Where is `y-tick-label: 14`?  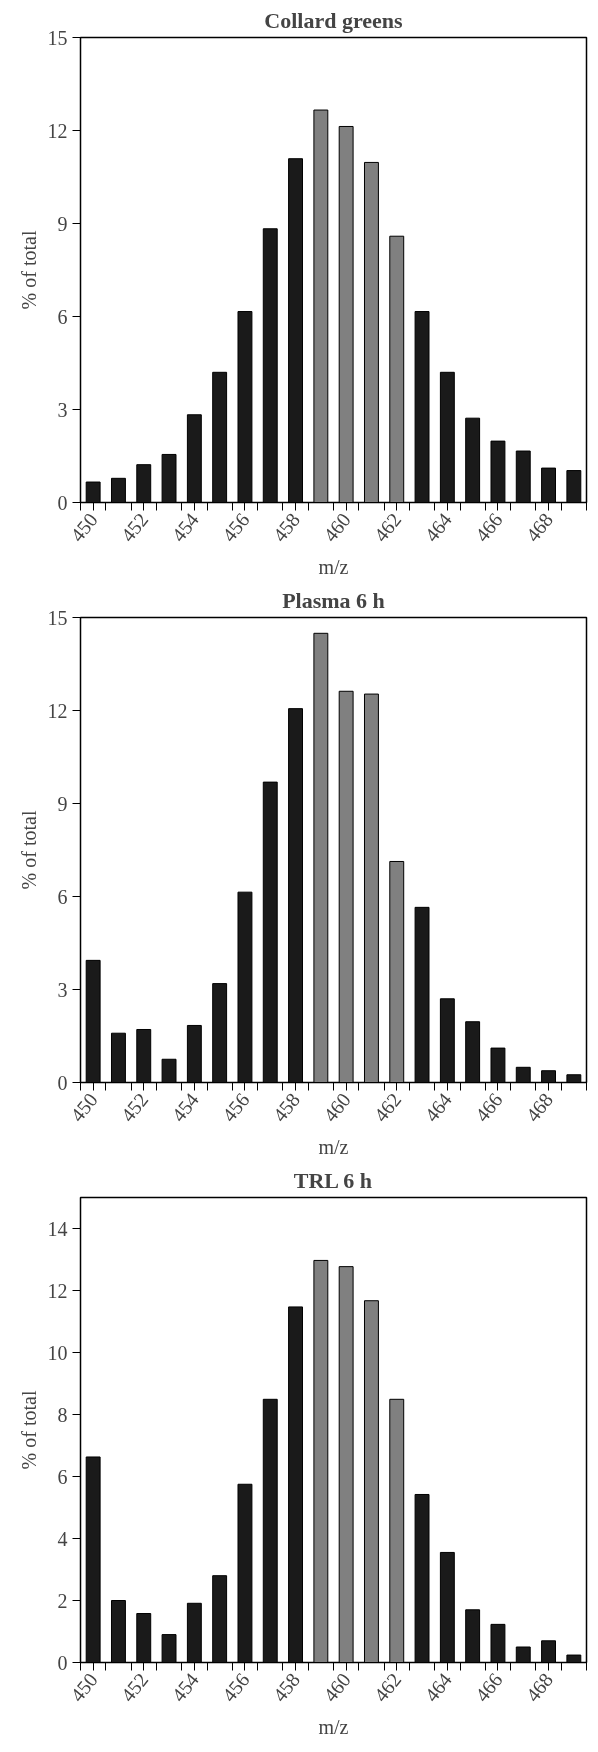
y-tick-label: 14 is located at coordinates (57, 1228).